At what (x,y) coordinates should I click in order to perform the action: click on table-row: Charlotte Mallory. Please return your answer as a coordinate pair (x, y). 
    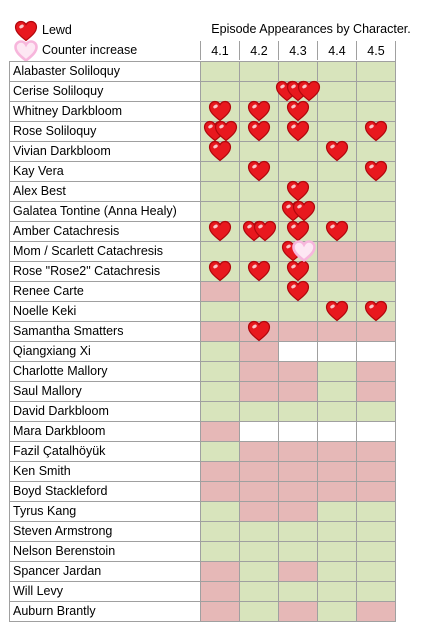
    Looking at the image, I should click on (202, 371).